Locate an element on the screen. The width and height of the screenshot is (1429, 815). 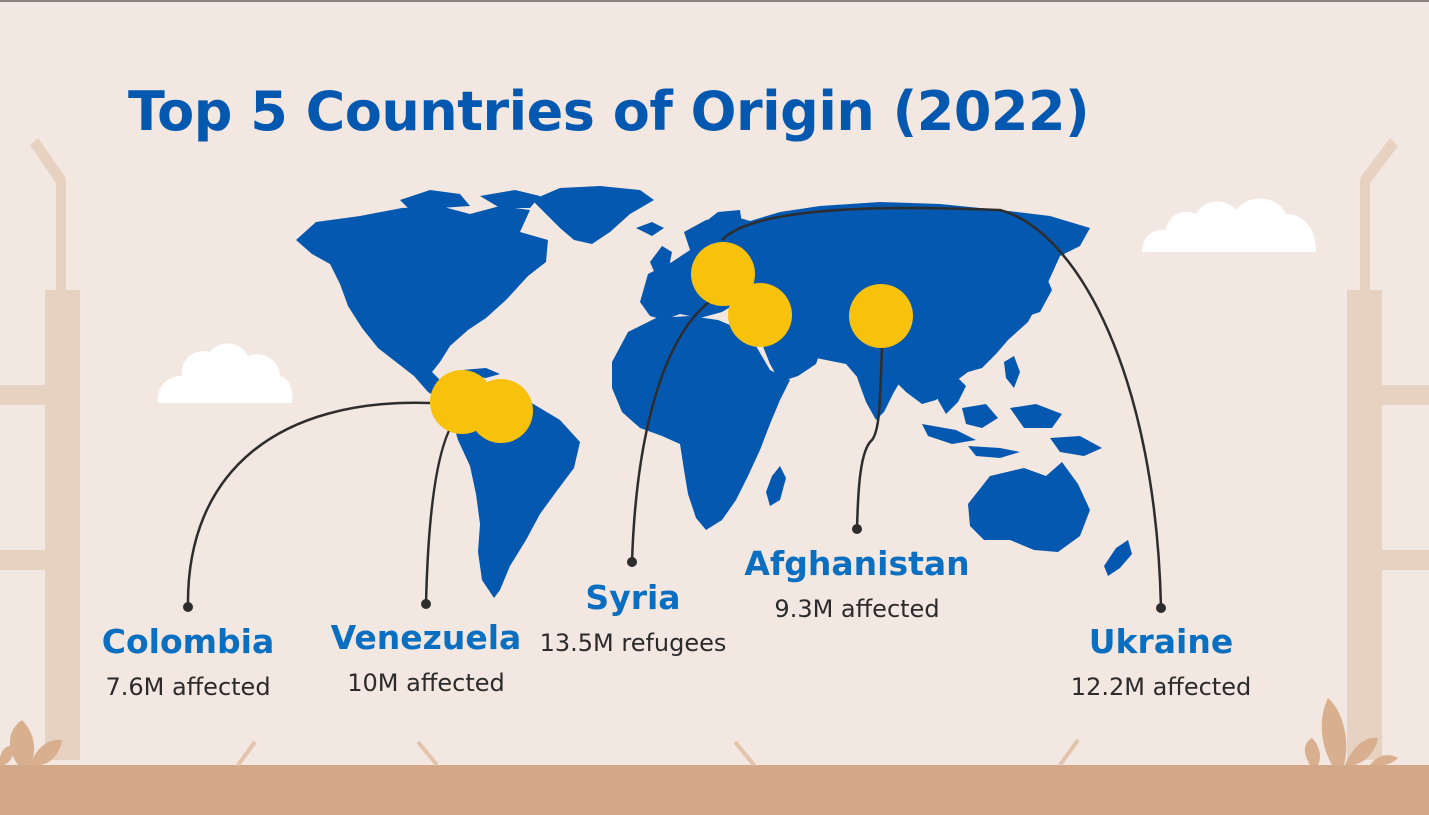
connector-afghanistan is located at coordinates (869, 437).